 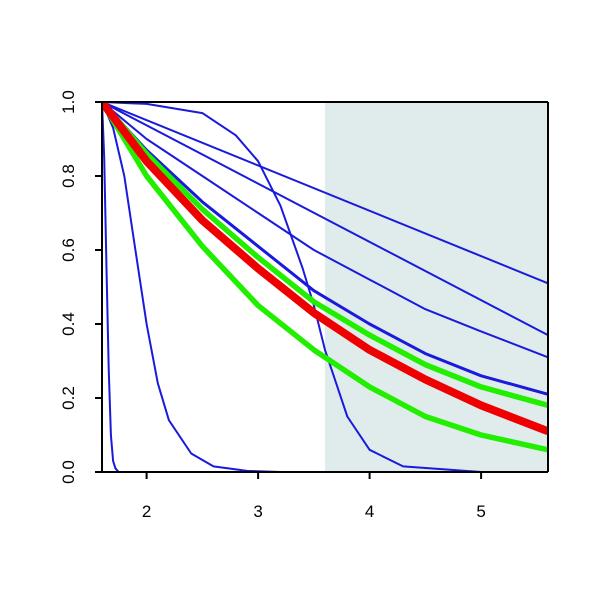 What do you see at coordinates (68, 472) in the screenshot?
I see `y-tick-label: 0.0` at bounding box center [68, 472].